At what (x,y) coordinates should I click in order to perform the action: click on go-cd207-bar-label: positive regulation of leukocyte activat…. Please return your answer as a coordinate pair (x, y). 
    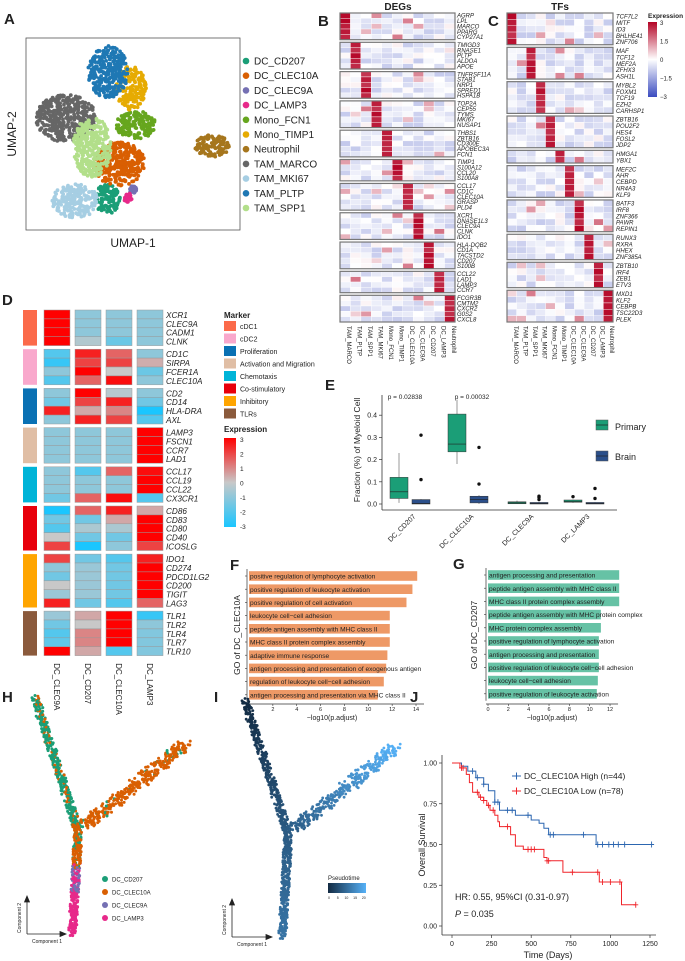
    Looking at the image, I should click on (549, 694).